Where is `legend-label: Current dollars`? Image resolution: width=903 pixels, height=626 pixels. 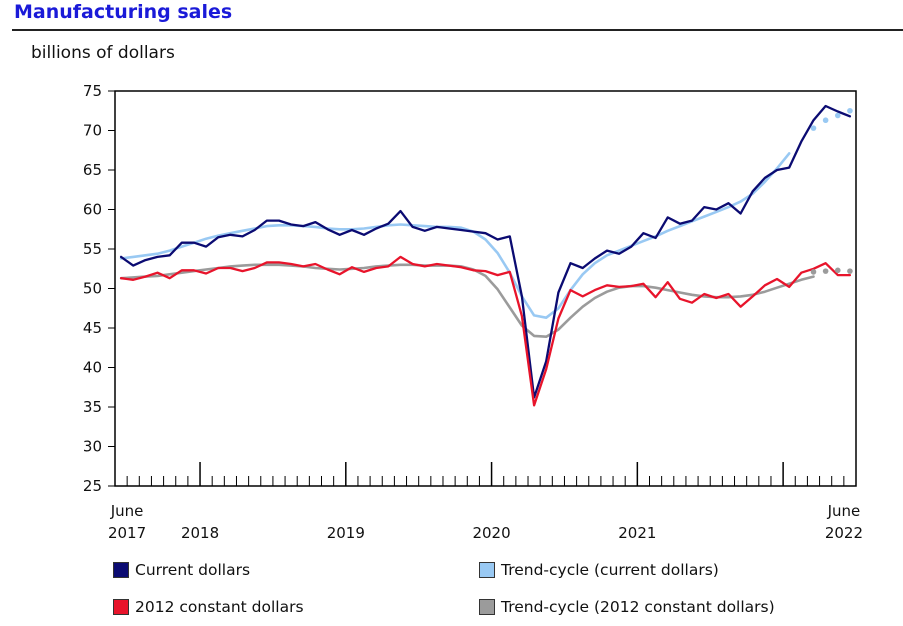
legend-label: Current dollars is located at coordinates (193, 570).